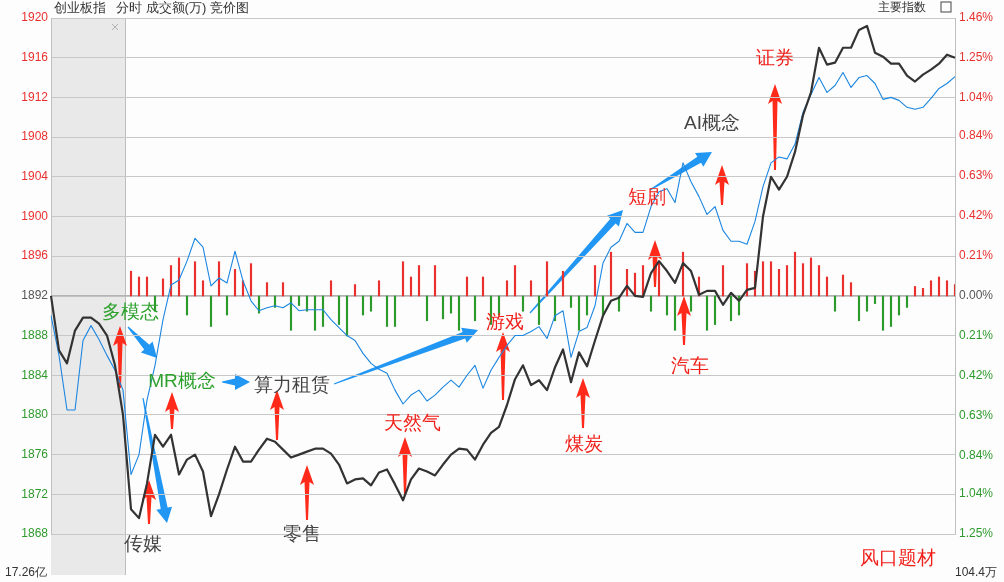  I want to click on y-tick-label: 1872, so click(35, 493).